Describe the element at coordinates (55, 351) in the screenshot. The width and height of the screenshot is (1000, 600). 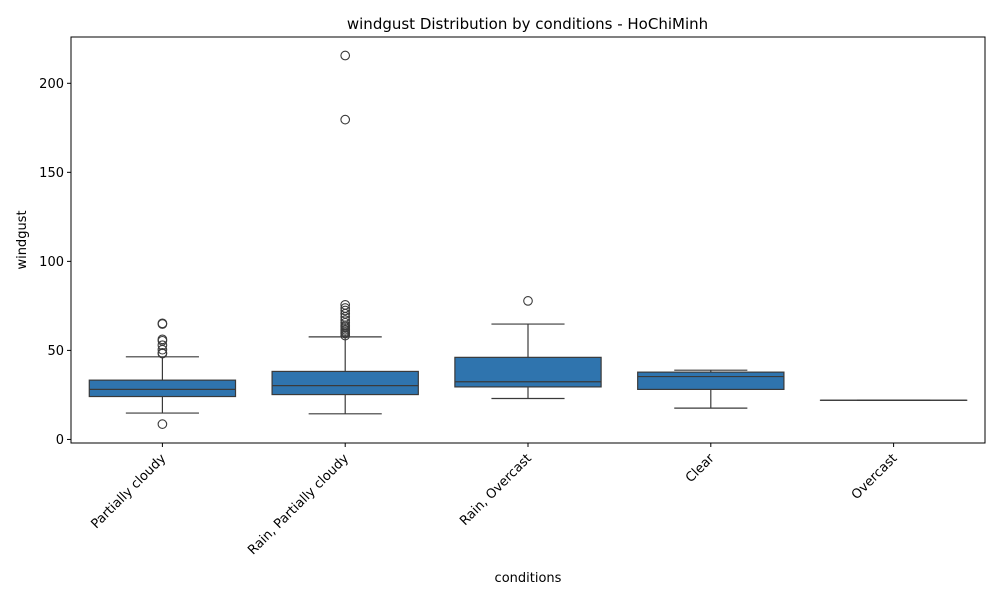
I see `y-tick-label: 50` at that location.